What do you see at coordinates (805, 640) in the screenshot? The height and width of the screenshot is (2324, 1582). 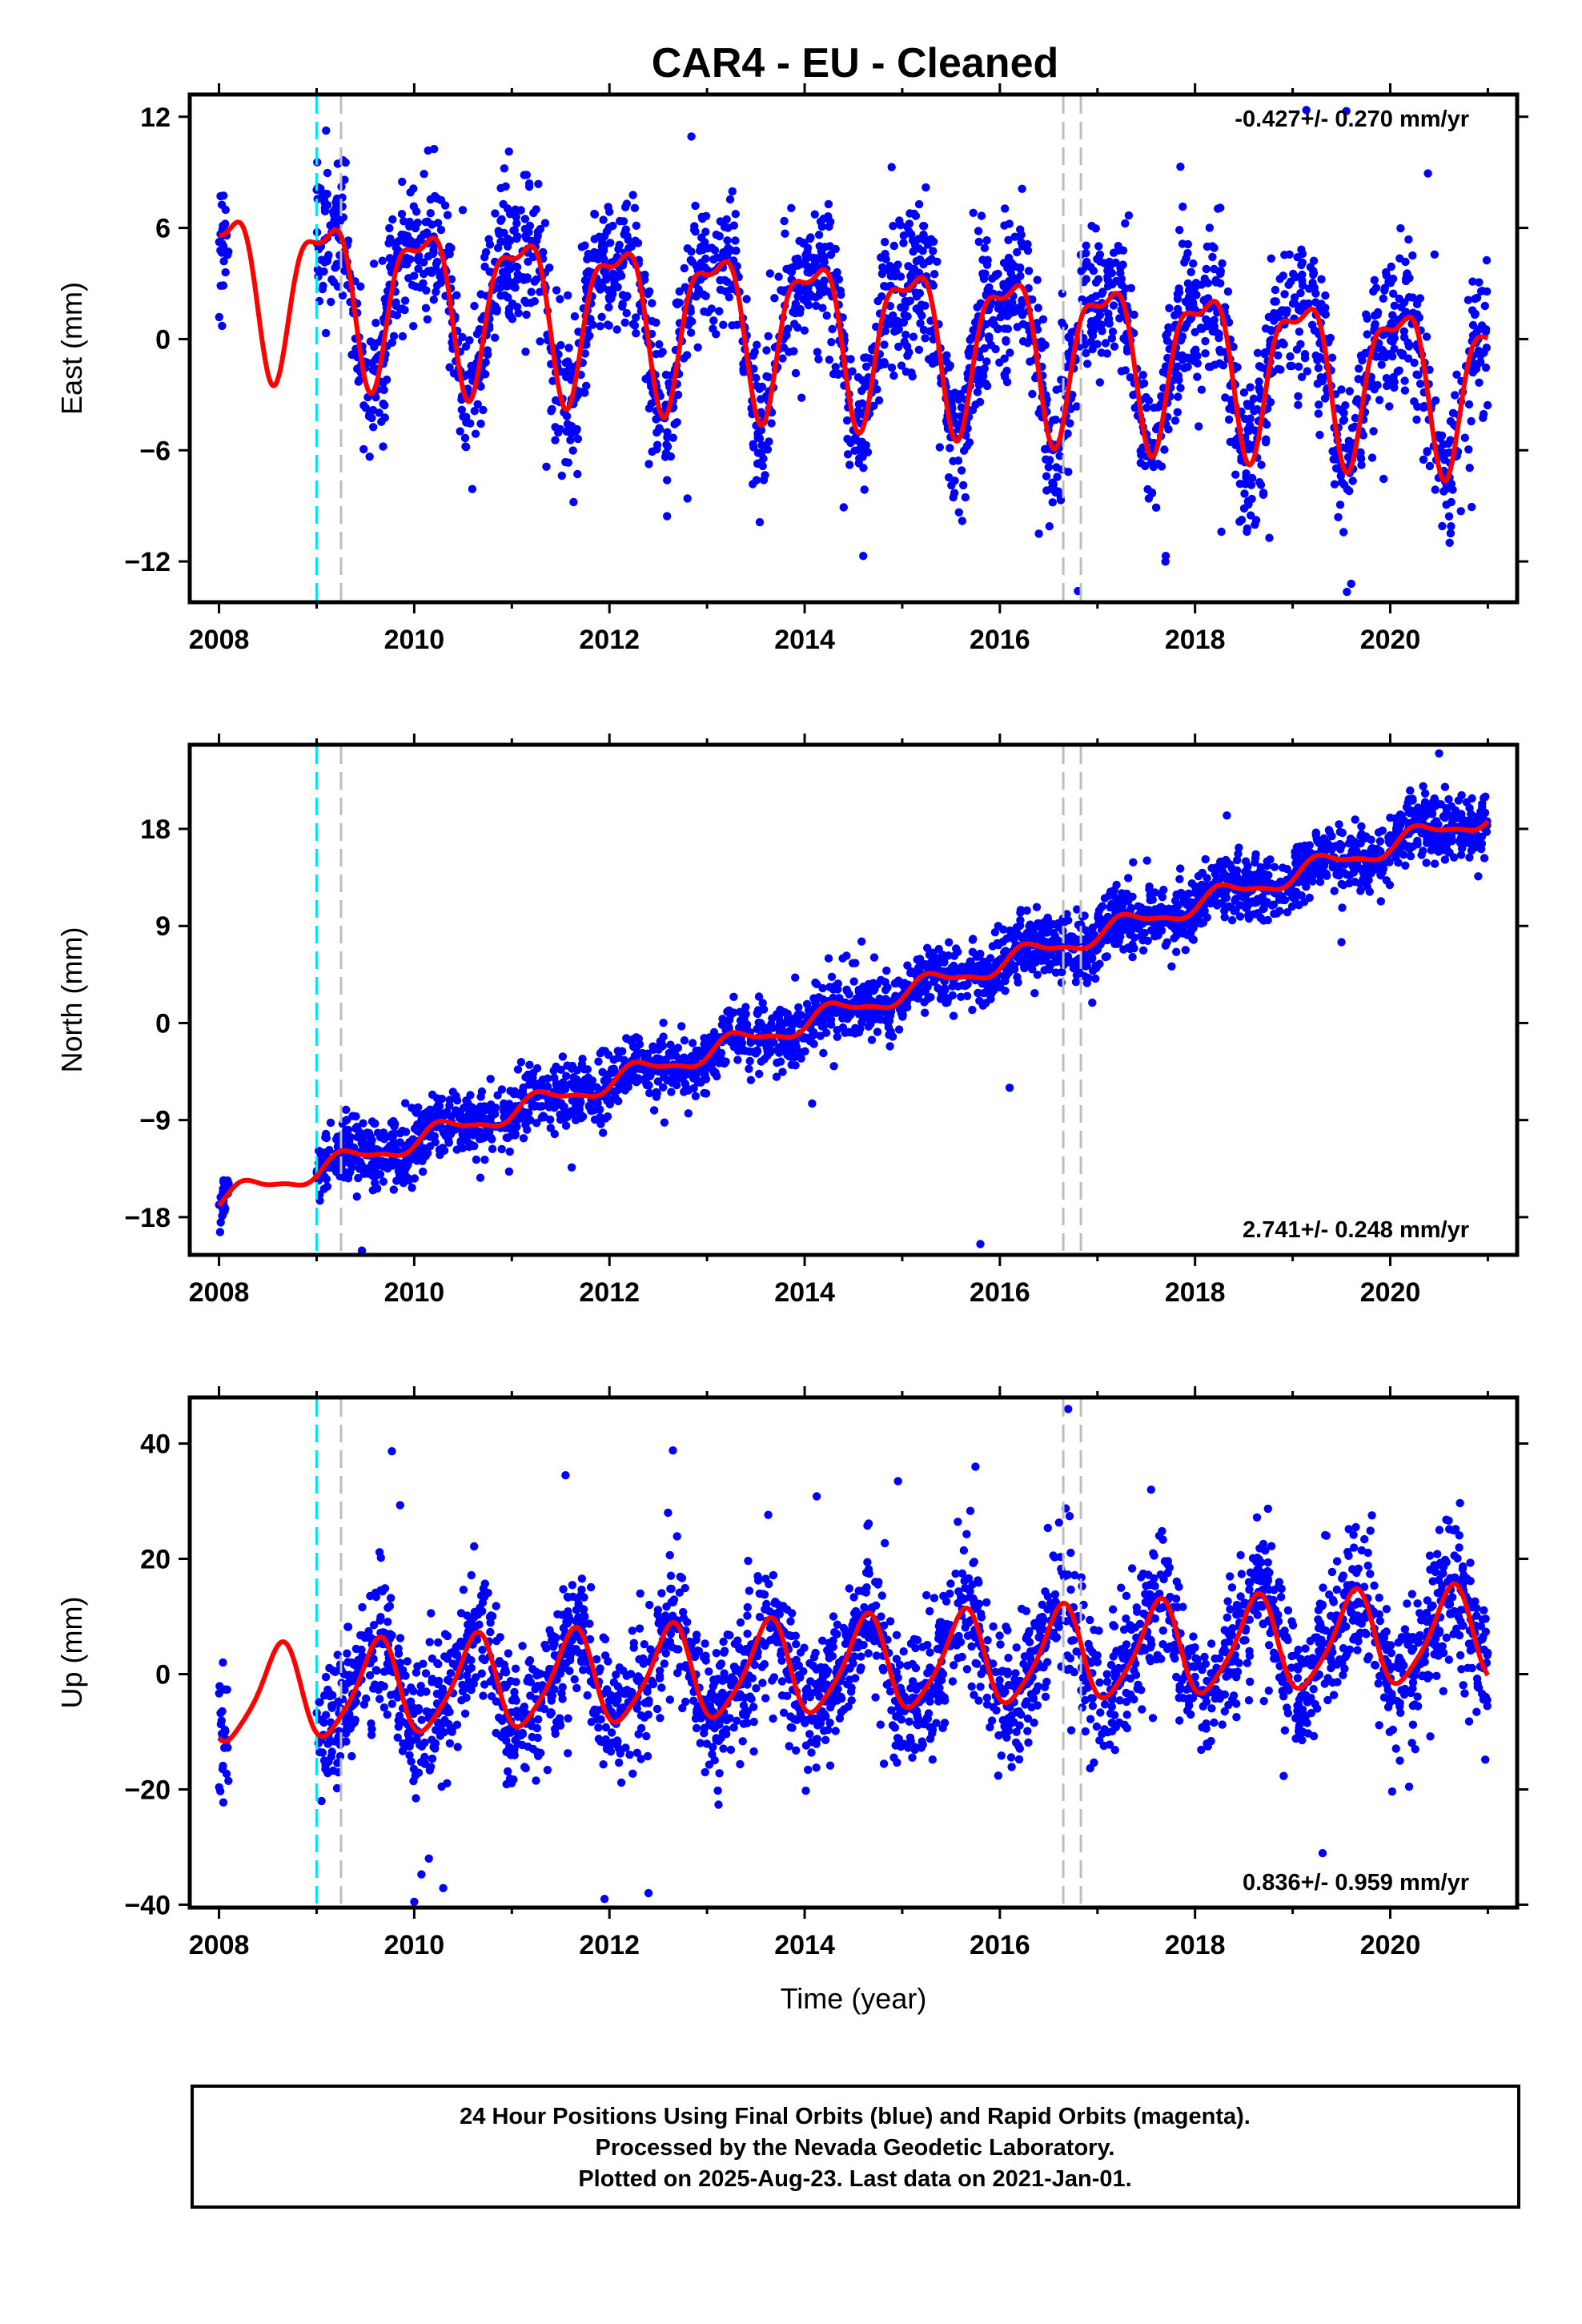 I see `x-tick-label: 2014` at bounding box center [805, 640].